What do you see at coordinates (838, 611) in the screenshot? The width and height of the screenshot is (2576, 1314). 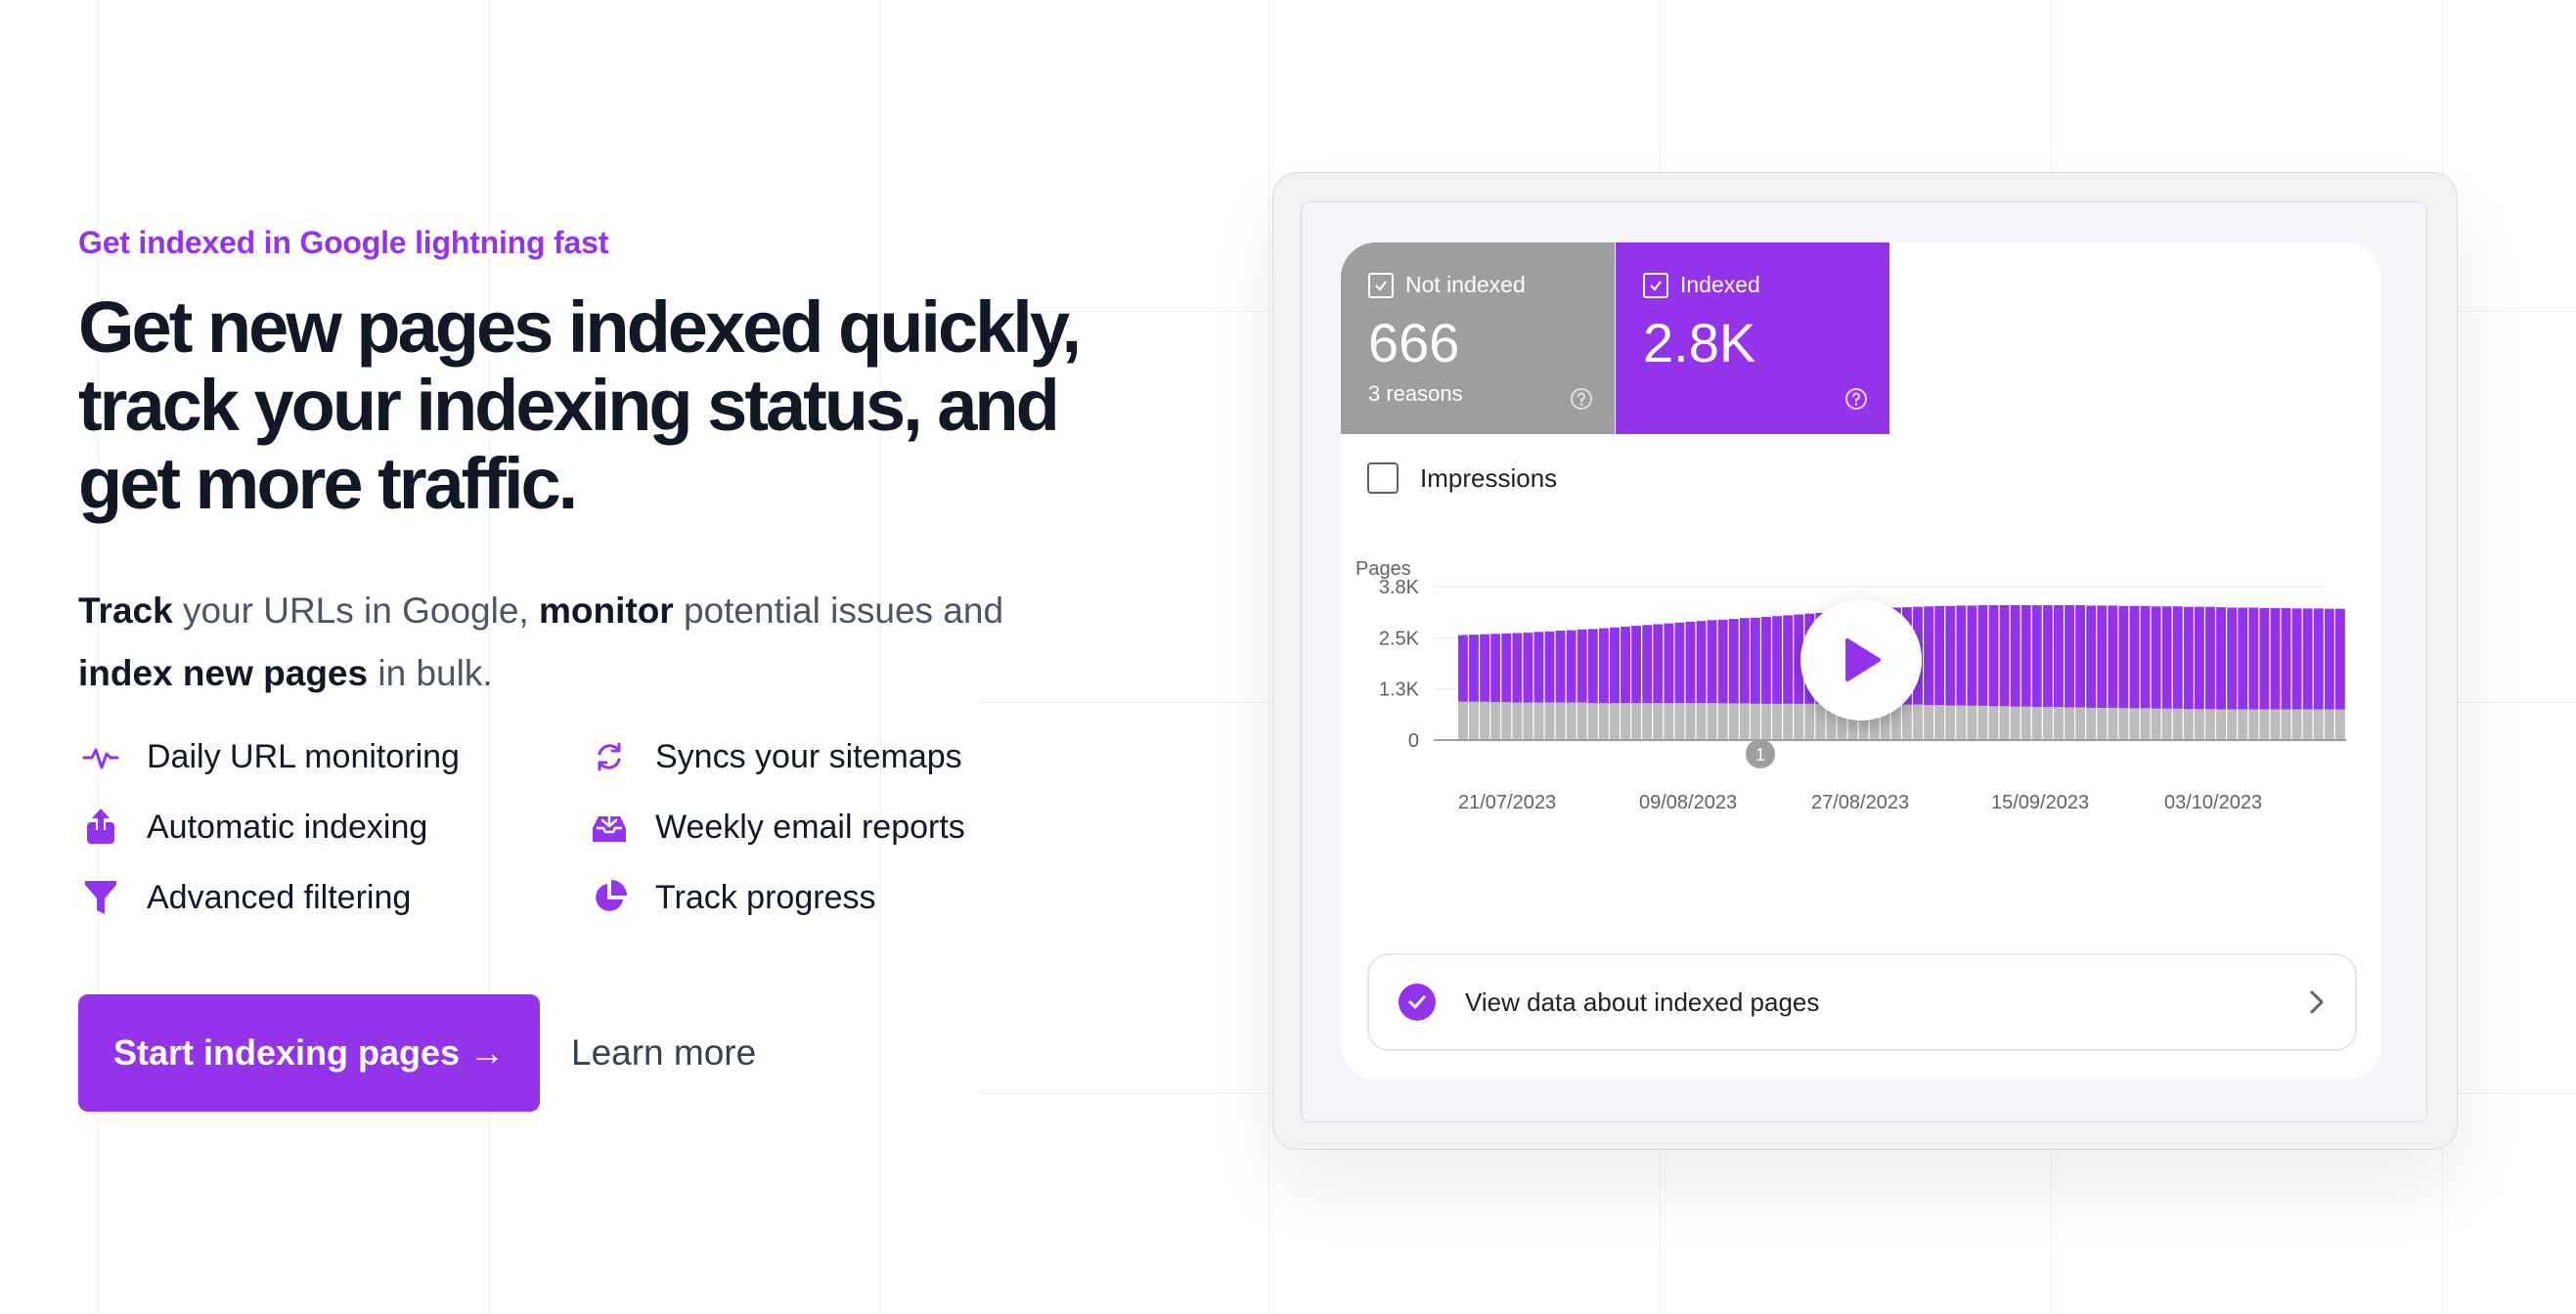 I see `lead-text-2: potential issues and` at bounding box center [838, 611].